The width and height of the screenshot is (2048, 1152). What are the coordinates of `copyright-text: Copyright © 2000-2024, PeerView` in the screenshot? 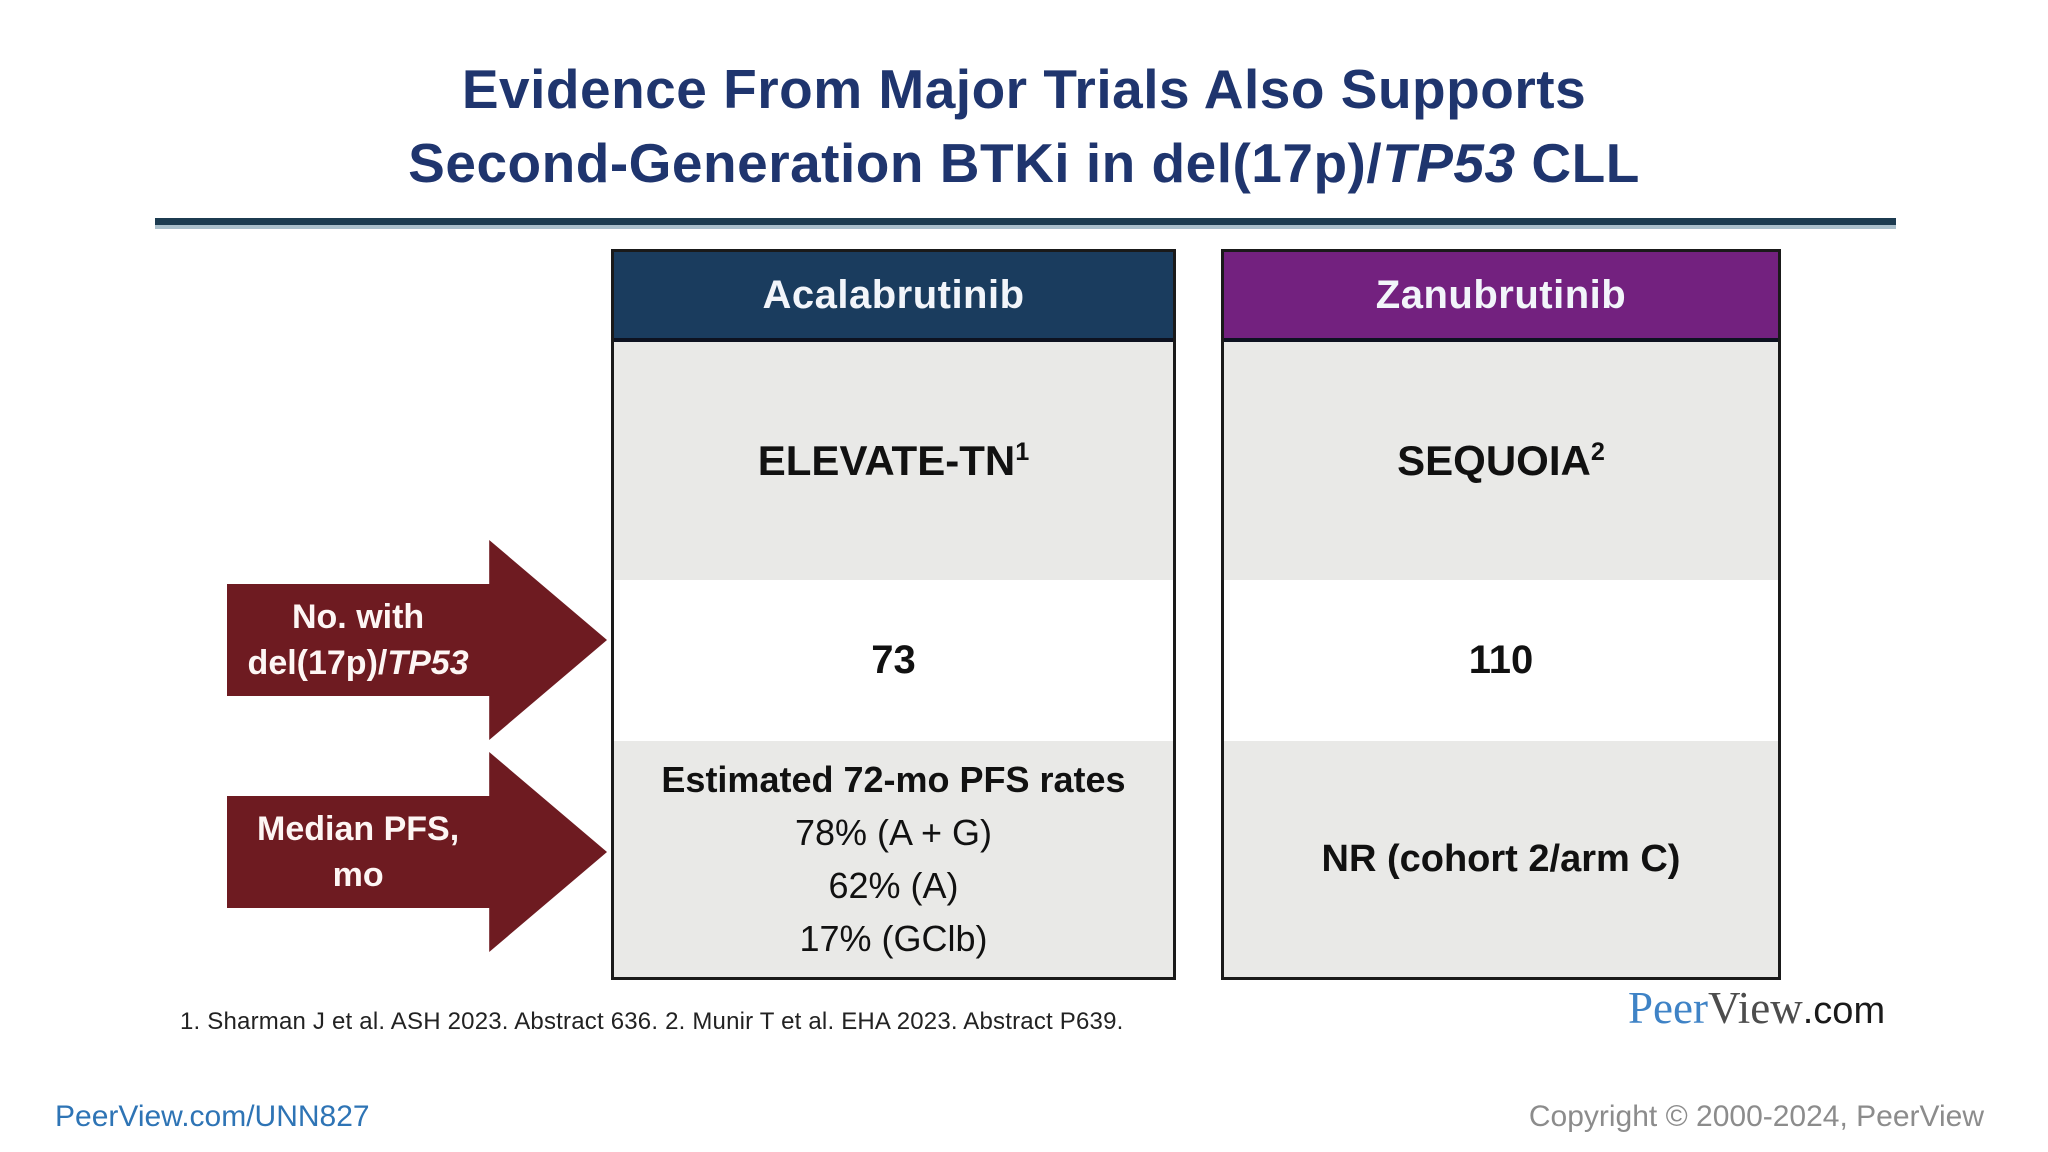 It's located at (1756, 1116).